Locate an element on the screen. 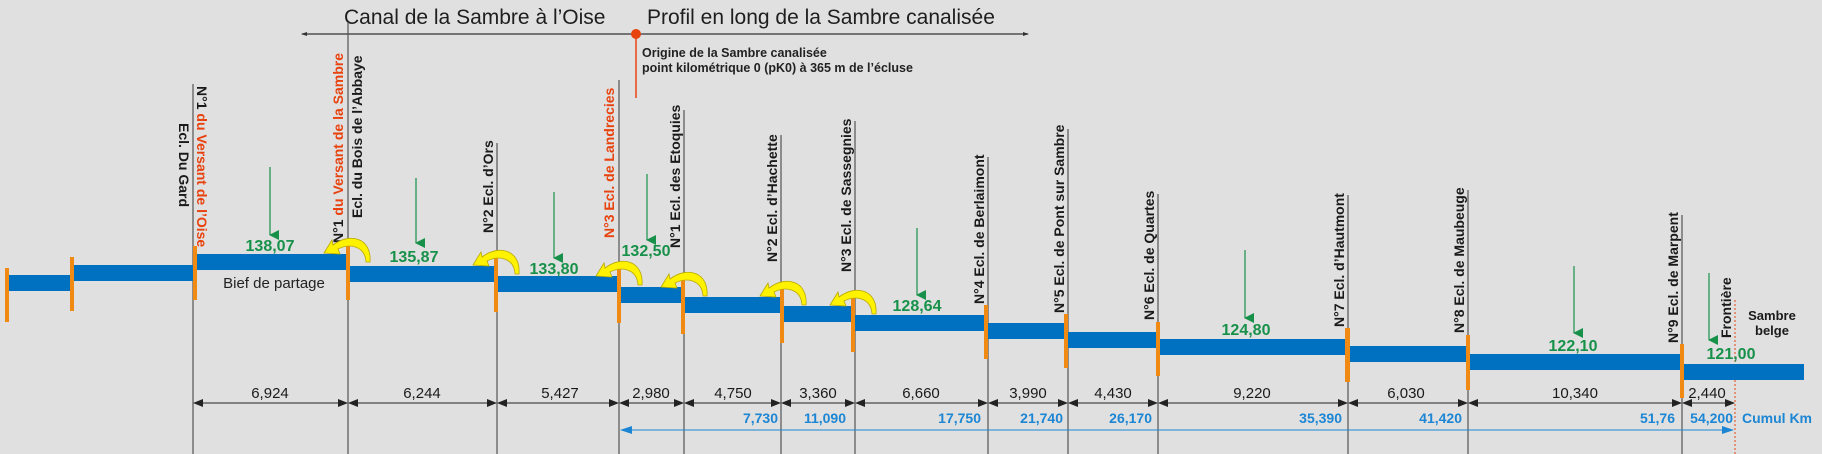  lock-label-maubeuge: N°8 Ecl. de Maubeuge is located at coordinates (1459, 260).